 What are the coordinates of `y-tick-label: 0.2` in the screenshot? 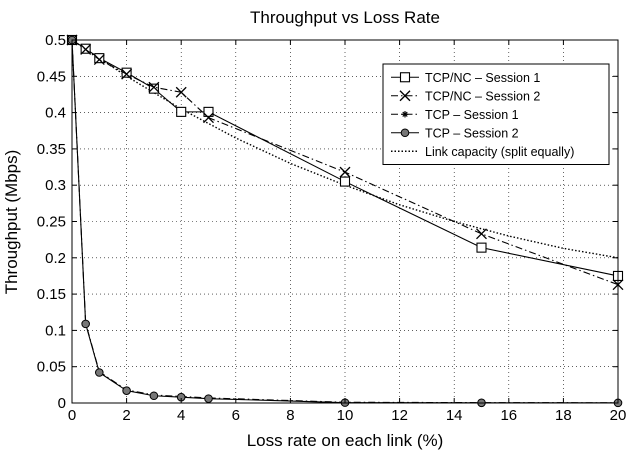 It's located at (55, 258).